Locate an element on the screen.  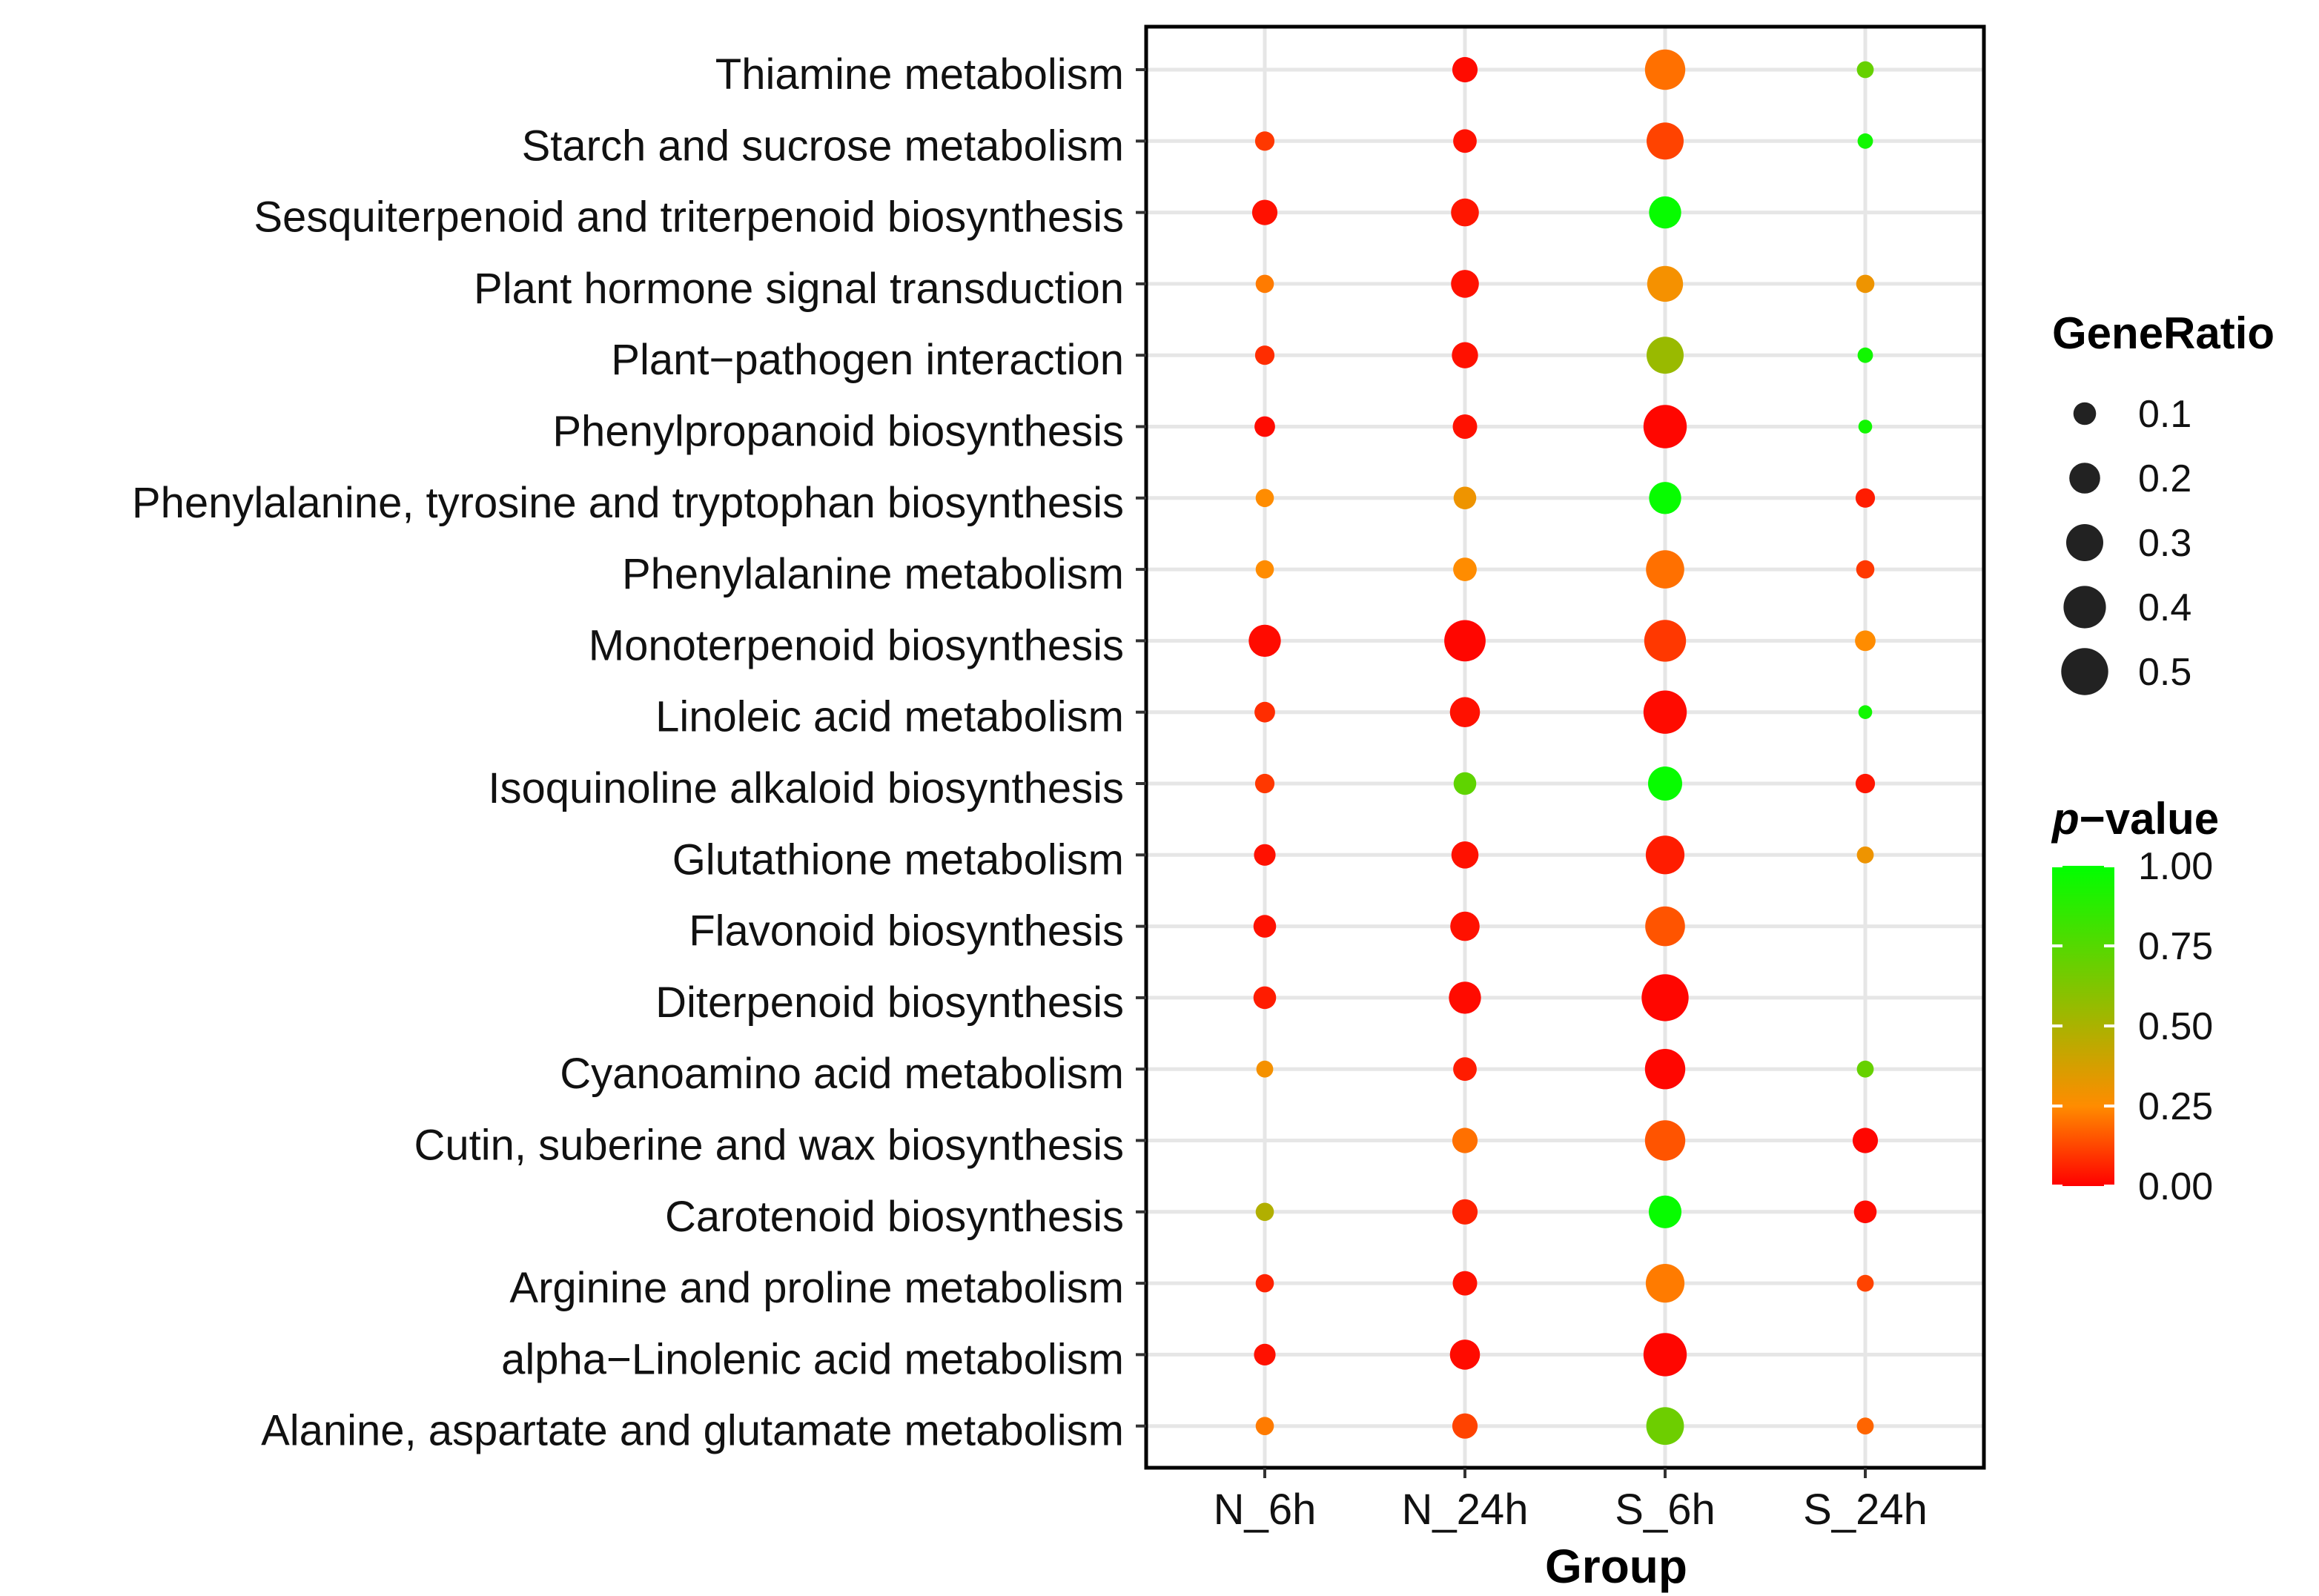
y-tick-label: Glutathione metabolism is located at coordinates (898, 860).